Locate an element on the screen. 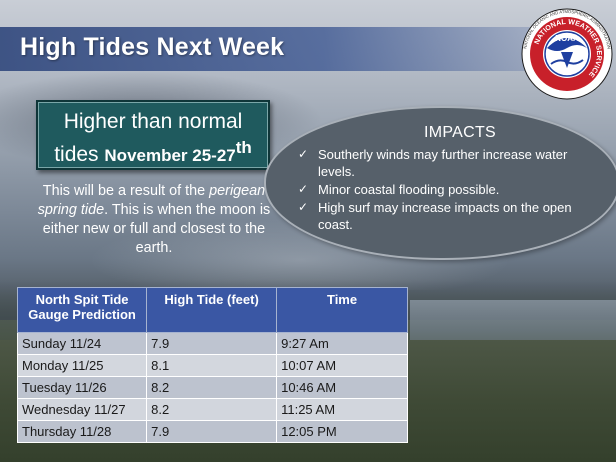  svg-text: NOAA is located at coordinates (567, 38).